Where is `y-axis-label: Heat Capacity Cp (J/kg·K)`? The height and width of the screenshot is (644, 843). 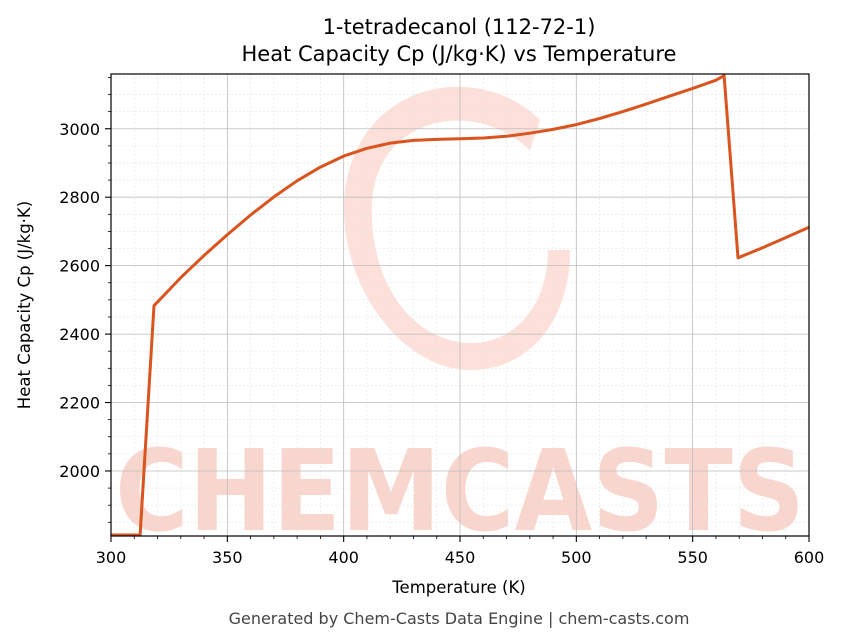 y-axis-label: Heat Capacity Cp (J/kg·K) is located at coordinates (24, 305).